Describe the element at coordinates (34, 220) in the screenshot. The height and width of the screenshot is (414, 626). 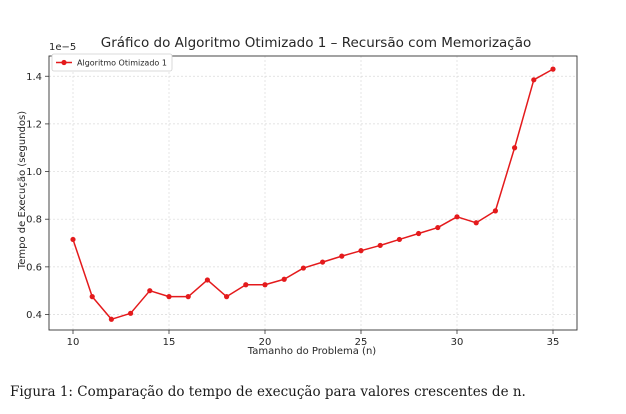
I see `y-tick-label: 0.8` at that location.